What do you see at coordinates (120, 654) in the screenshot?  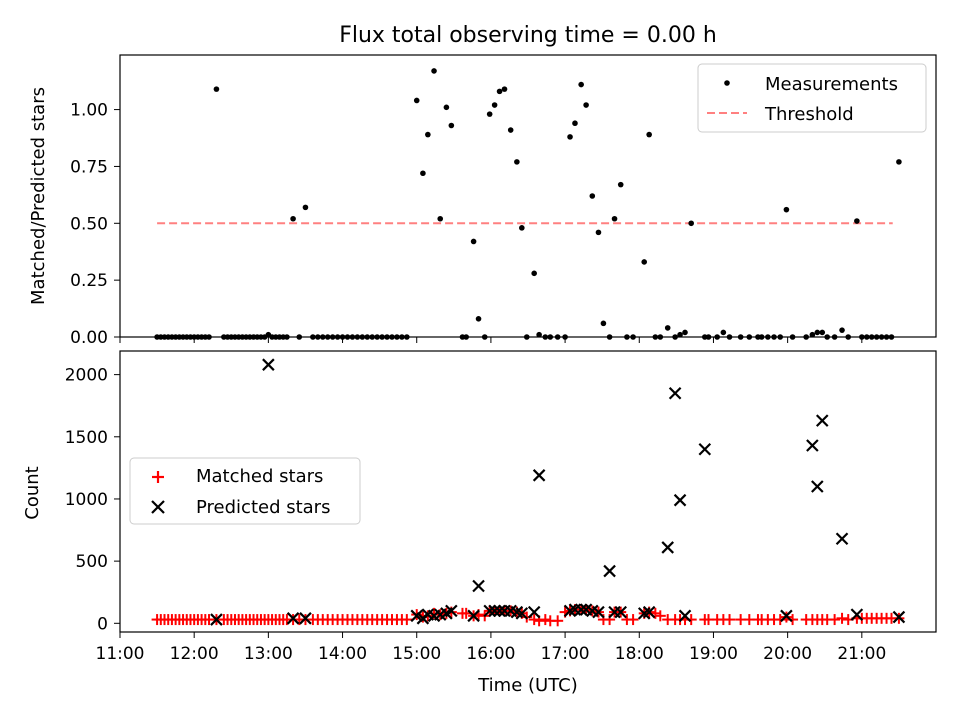 I see `x-tick-label: 11:00` at bounding box center [120, 654].